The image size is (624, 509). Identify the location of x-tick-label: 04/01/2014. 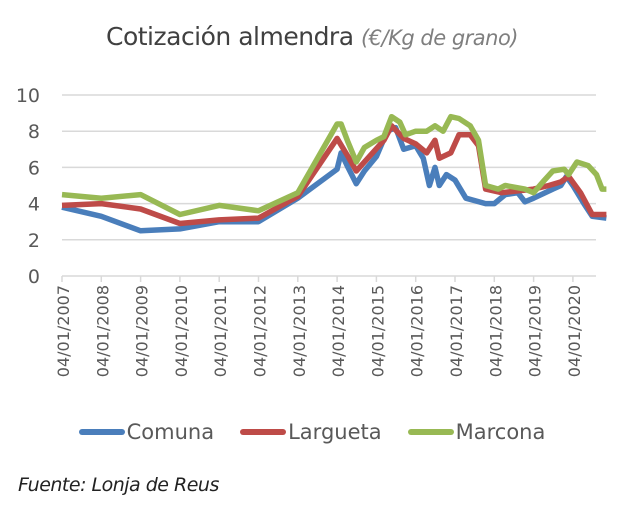
(338, 331).